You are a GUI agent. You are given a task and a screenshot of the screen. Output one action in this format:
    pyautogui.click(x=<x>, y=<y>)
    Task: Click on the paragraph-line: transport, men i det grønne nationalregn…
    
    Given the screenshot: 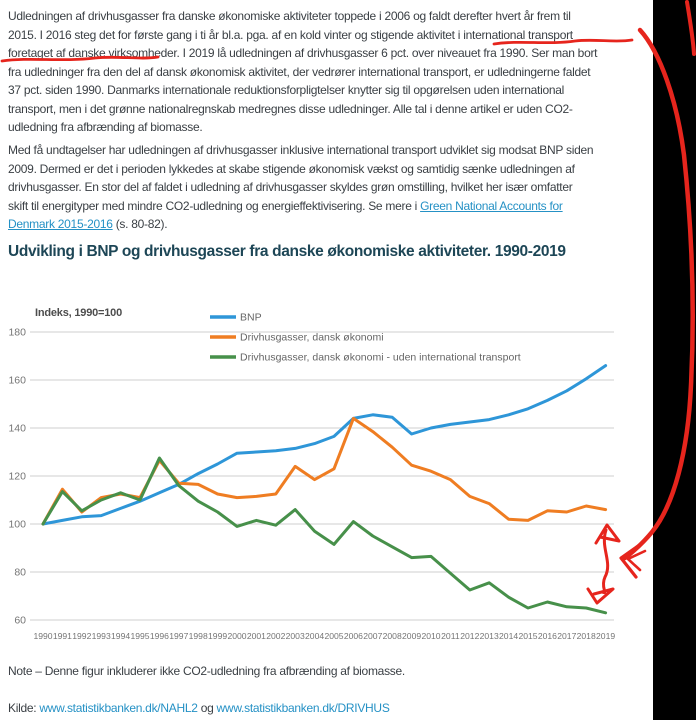 What is the action you would take?
    pyautogui.click(x=290, y=108)
    